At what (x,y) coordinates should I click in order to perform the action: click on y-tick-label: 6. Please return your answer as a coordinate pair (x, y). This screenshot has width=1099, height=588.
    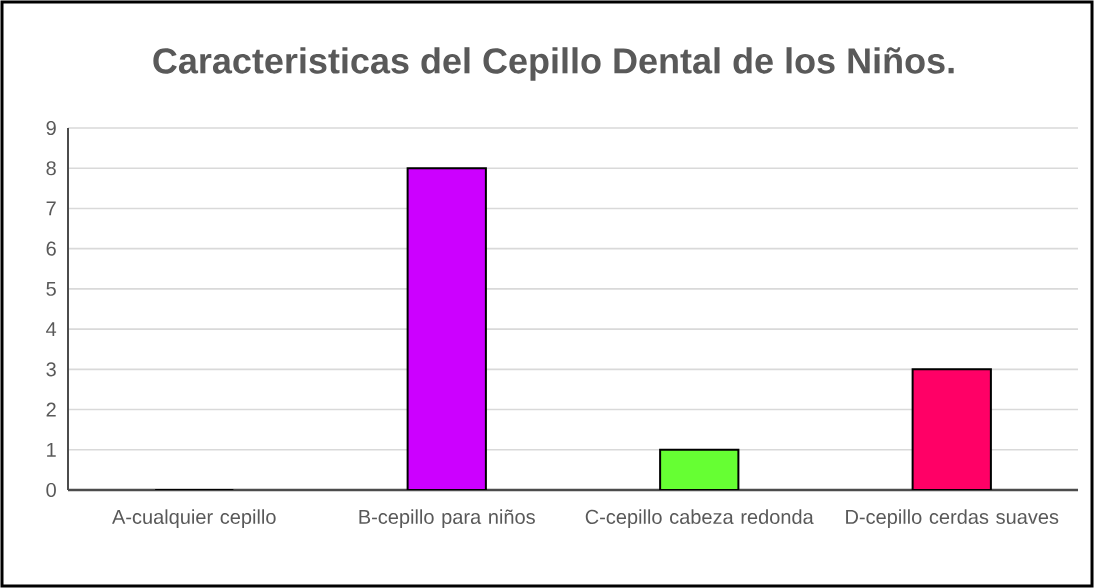
    Looking at the image, I should click on (51, 248).